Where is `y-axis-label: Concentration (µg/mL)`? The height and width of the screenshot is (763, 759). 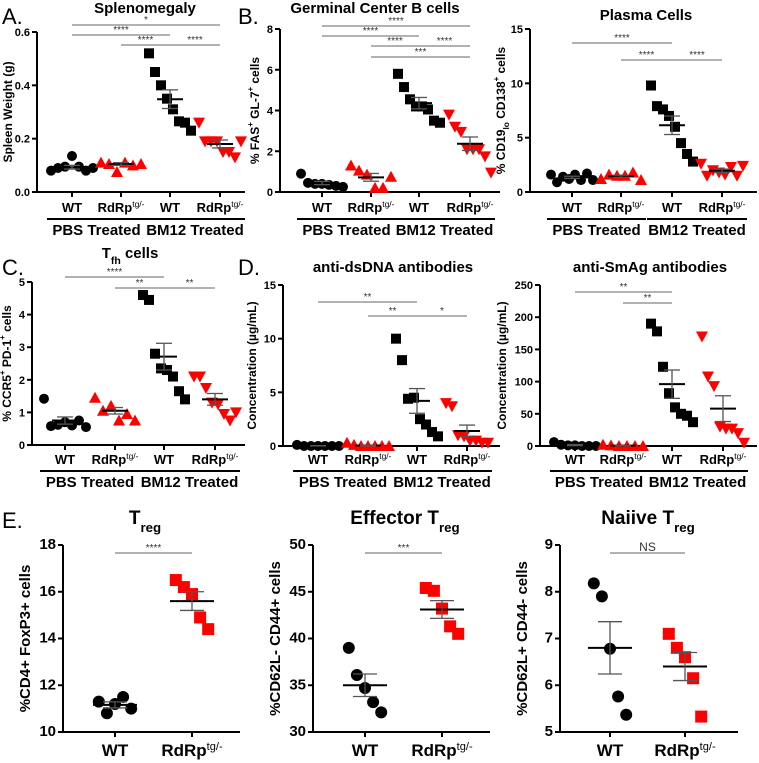 y-axis-label: Concentration (µg/mL) is located at coordinates (502, 365).